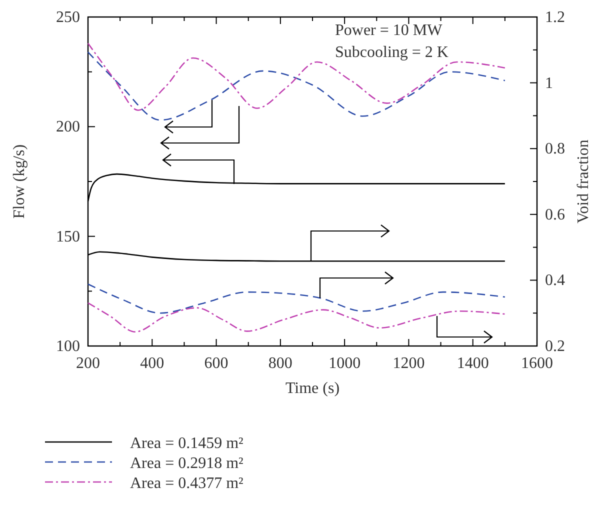 This screenshot has height=507, width=600. I want to click on y2-tick-label: 1, so click(549, 83).